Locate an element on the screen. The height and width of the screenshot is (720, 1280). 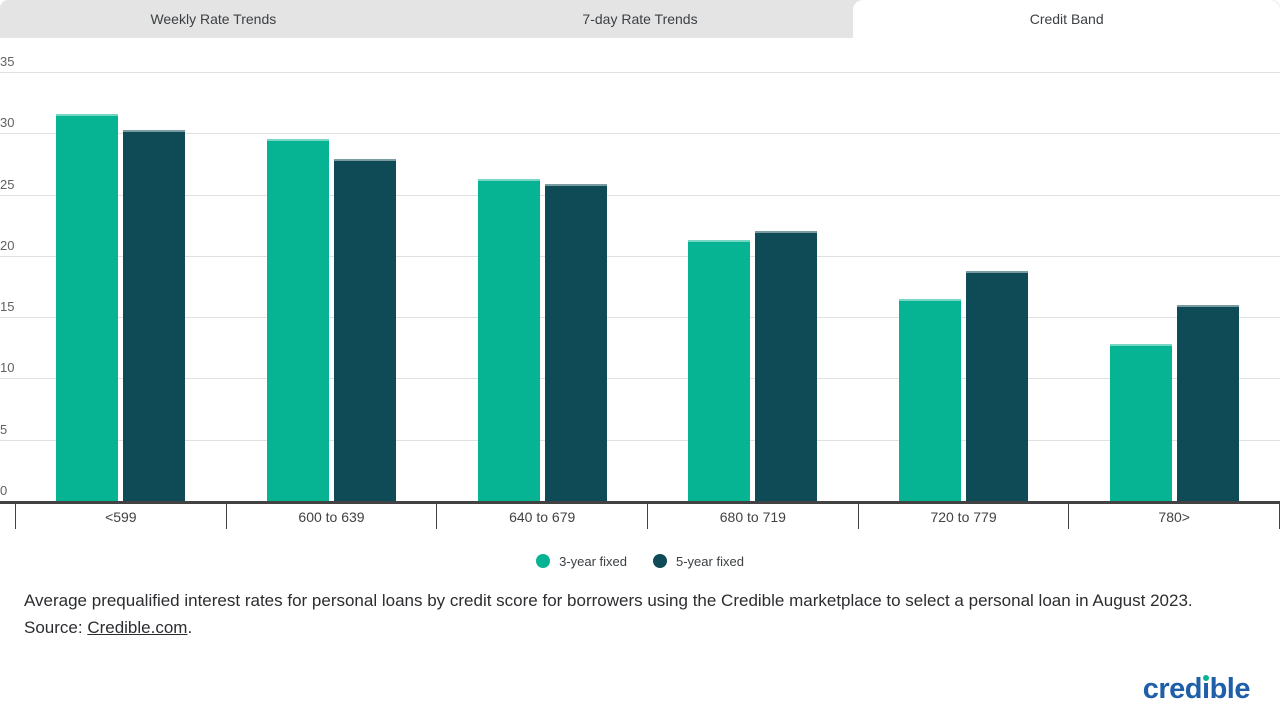
logo-text: cred is located at coordinates (1172, 689).